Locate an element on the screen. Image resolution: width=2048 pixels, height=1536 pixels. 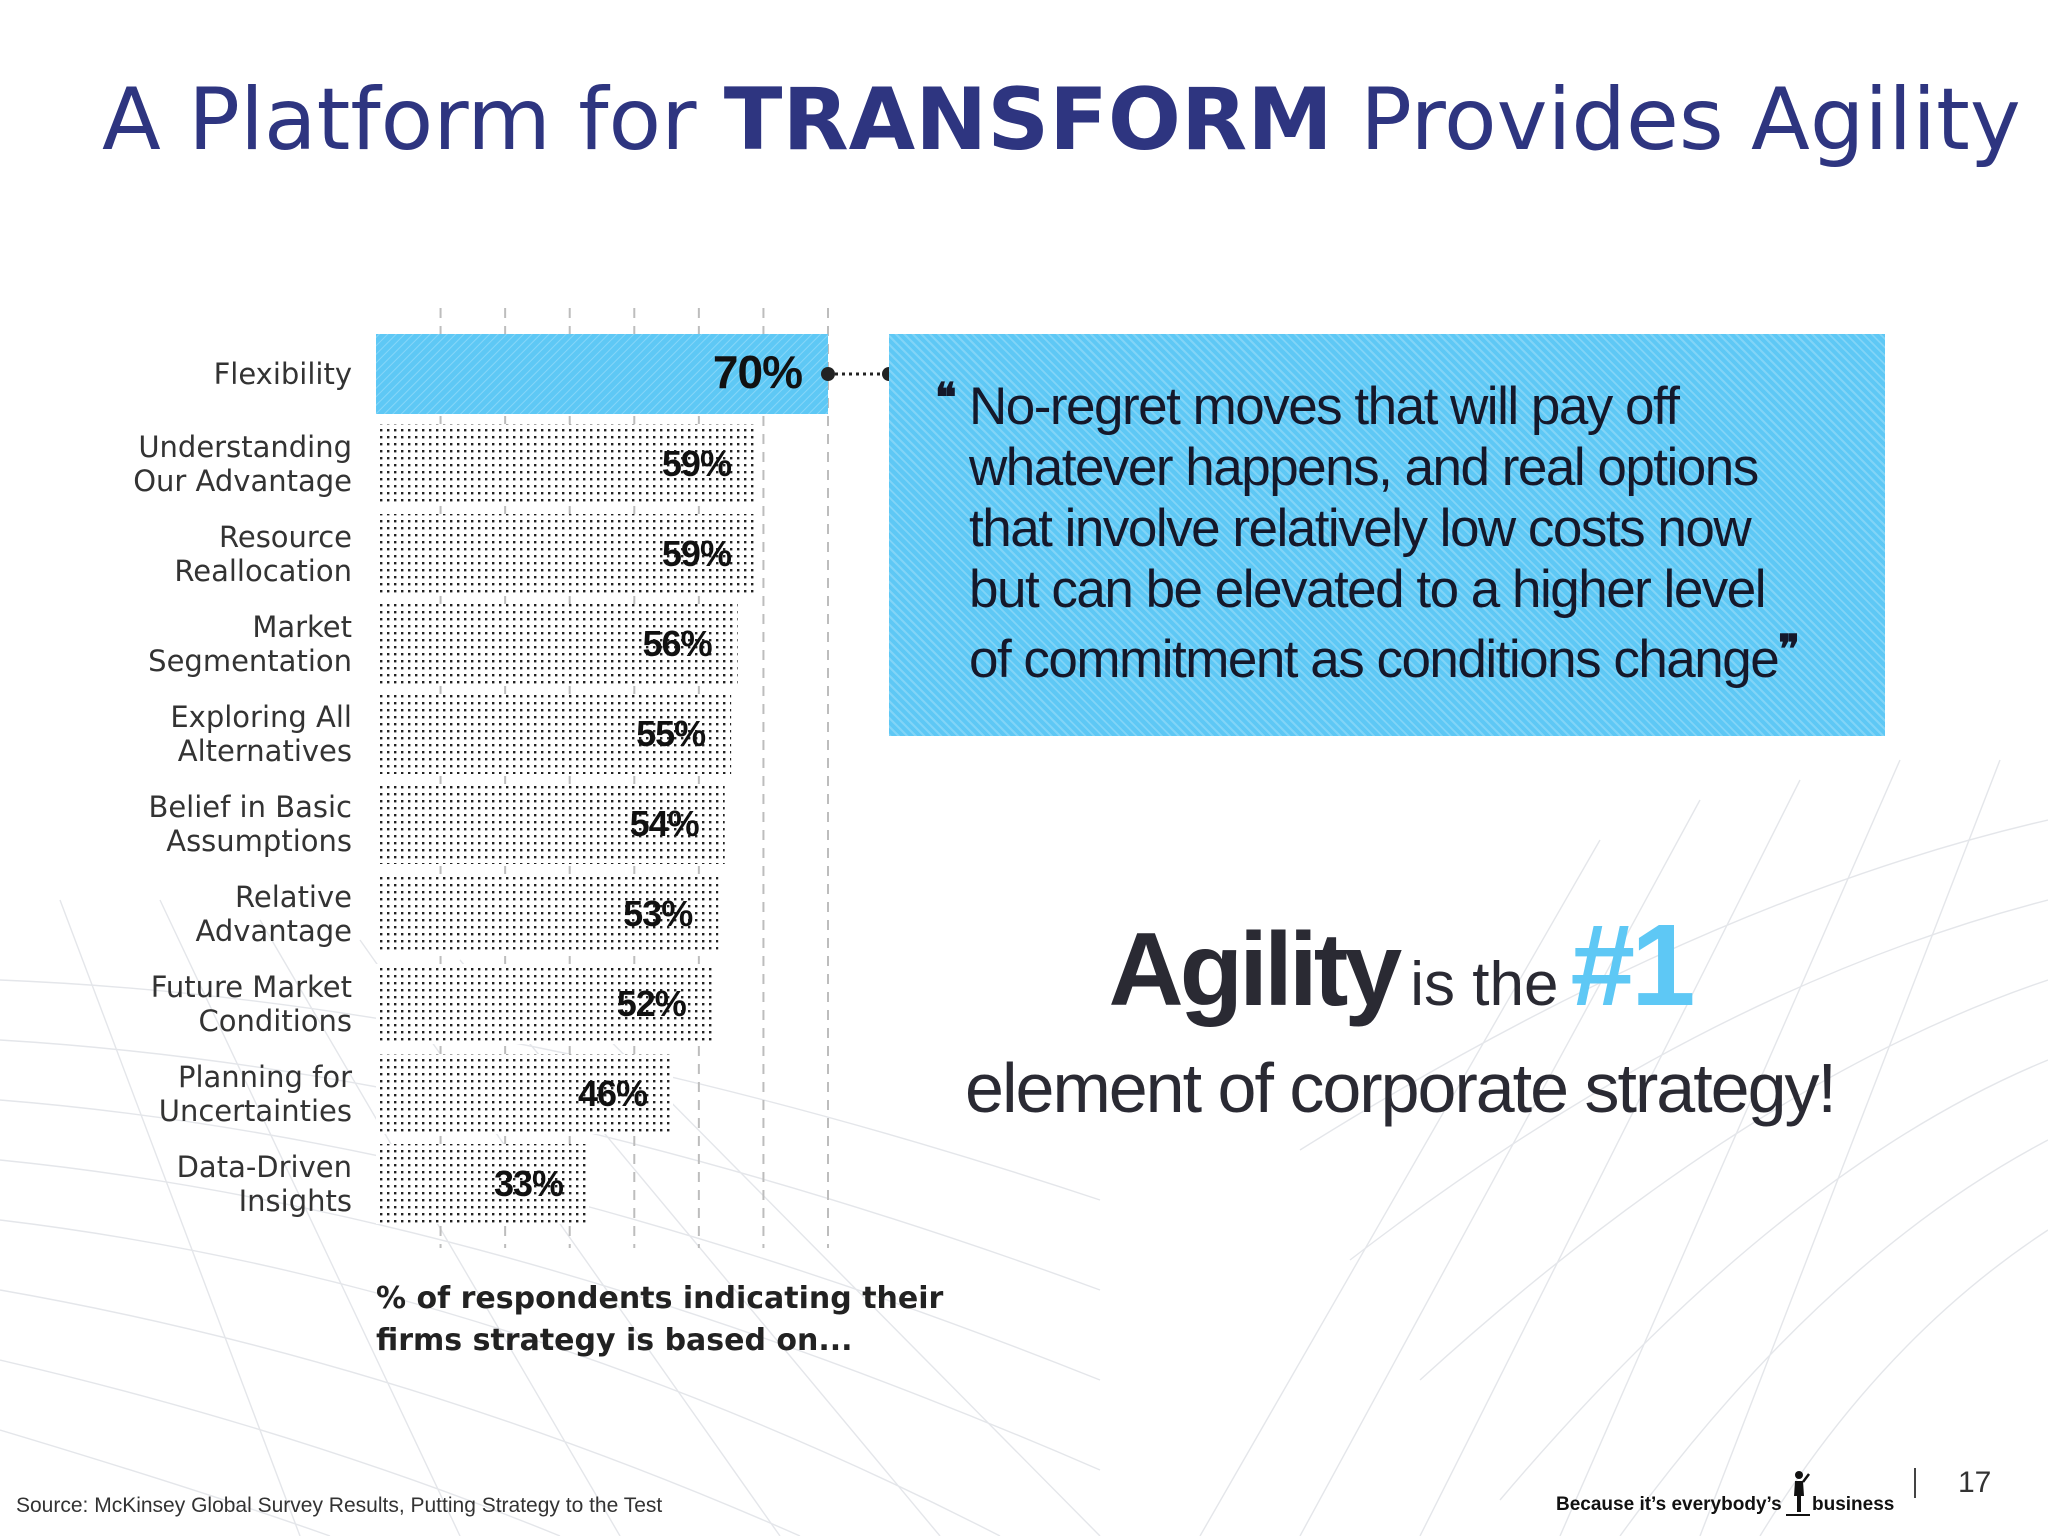
page-number: 17 is located at coordinates (1975, 1482).